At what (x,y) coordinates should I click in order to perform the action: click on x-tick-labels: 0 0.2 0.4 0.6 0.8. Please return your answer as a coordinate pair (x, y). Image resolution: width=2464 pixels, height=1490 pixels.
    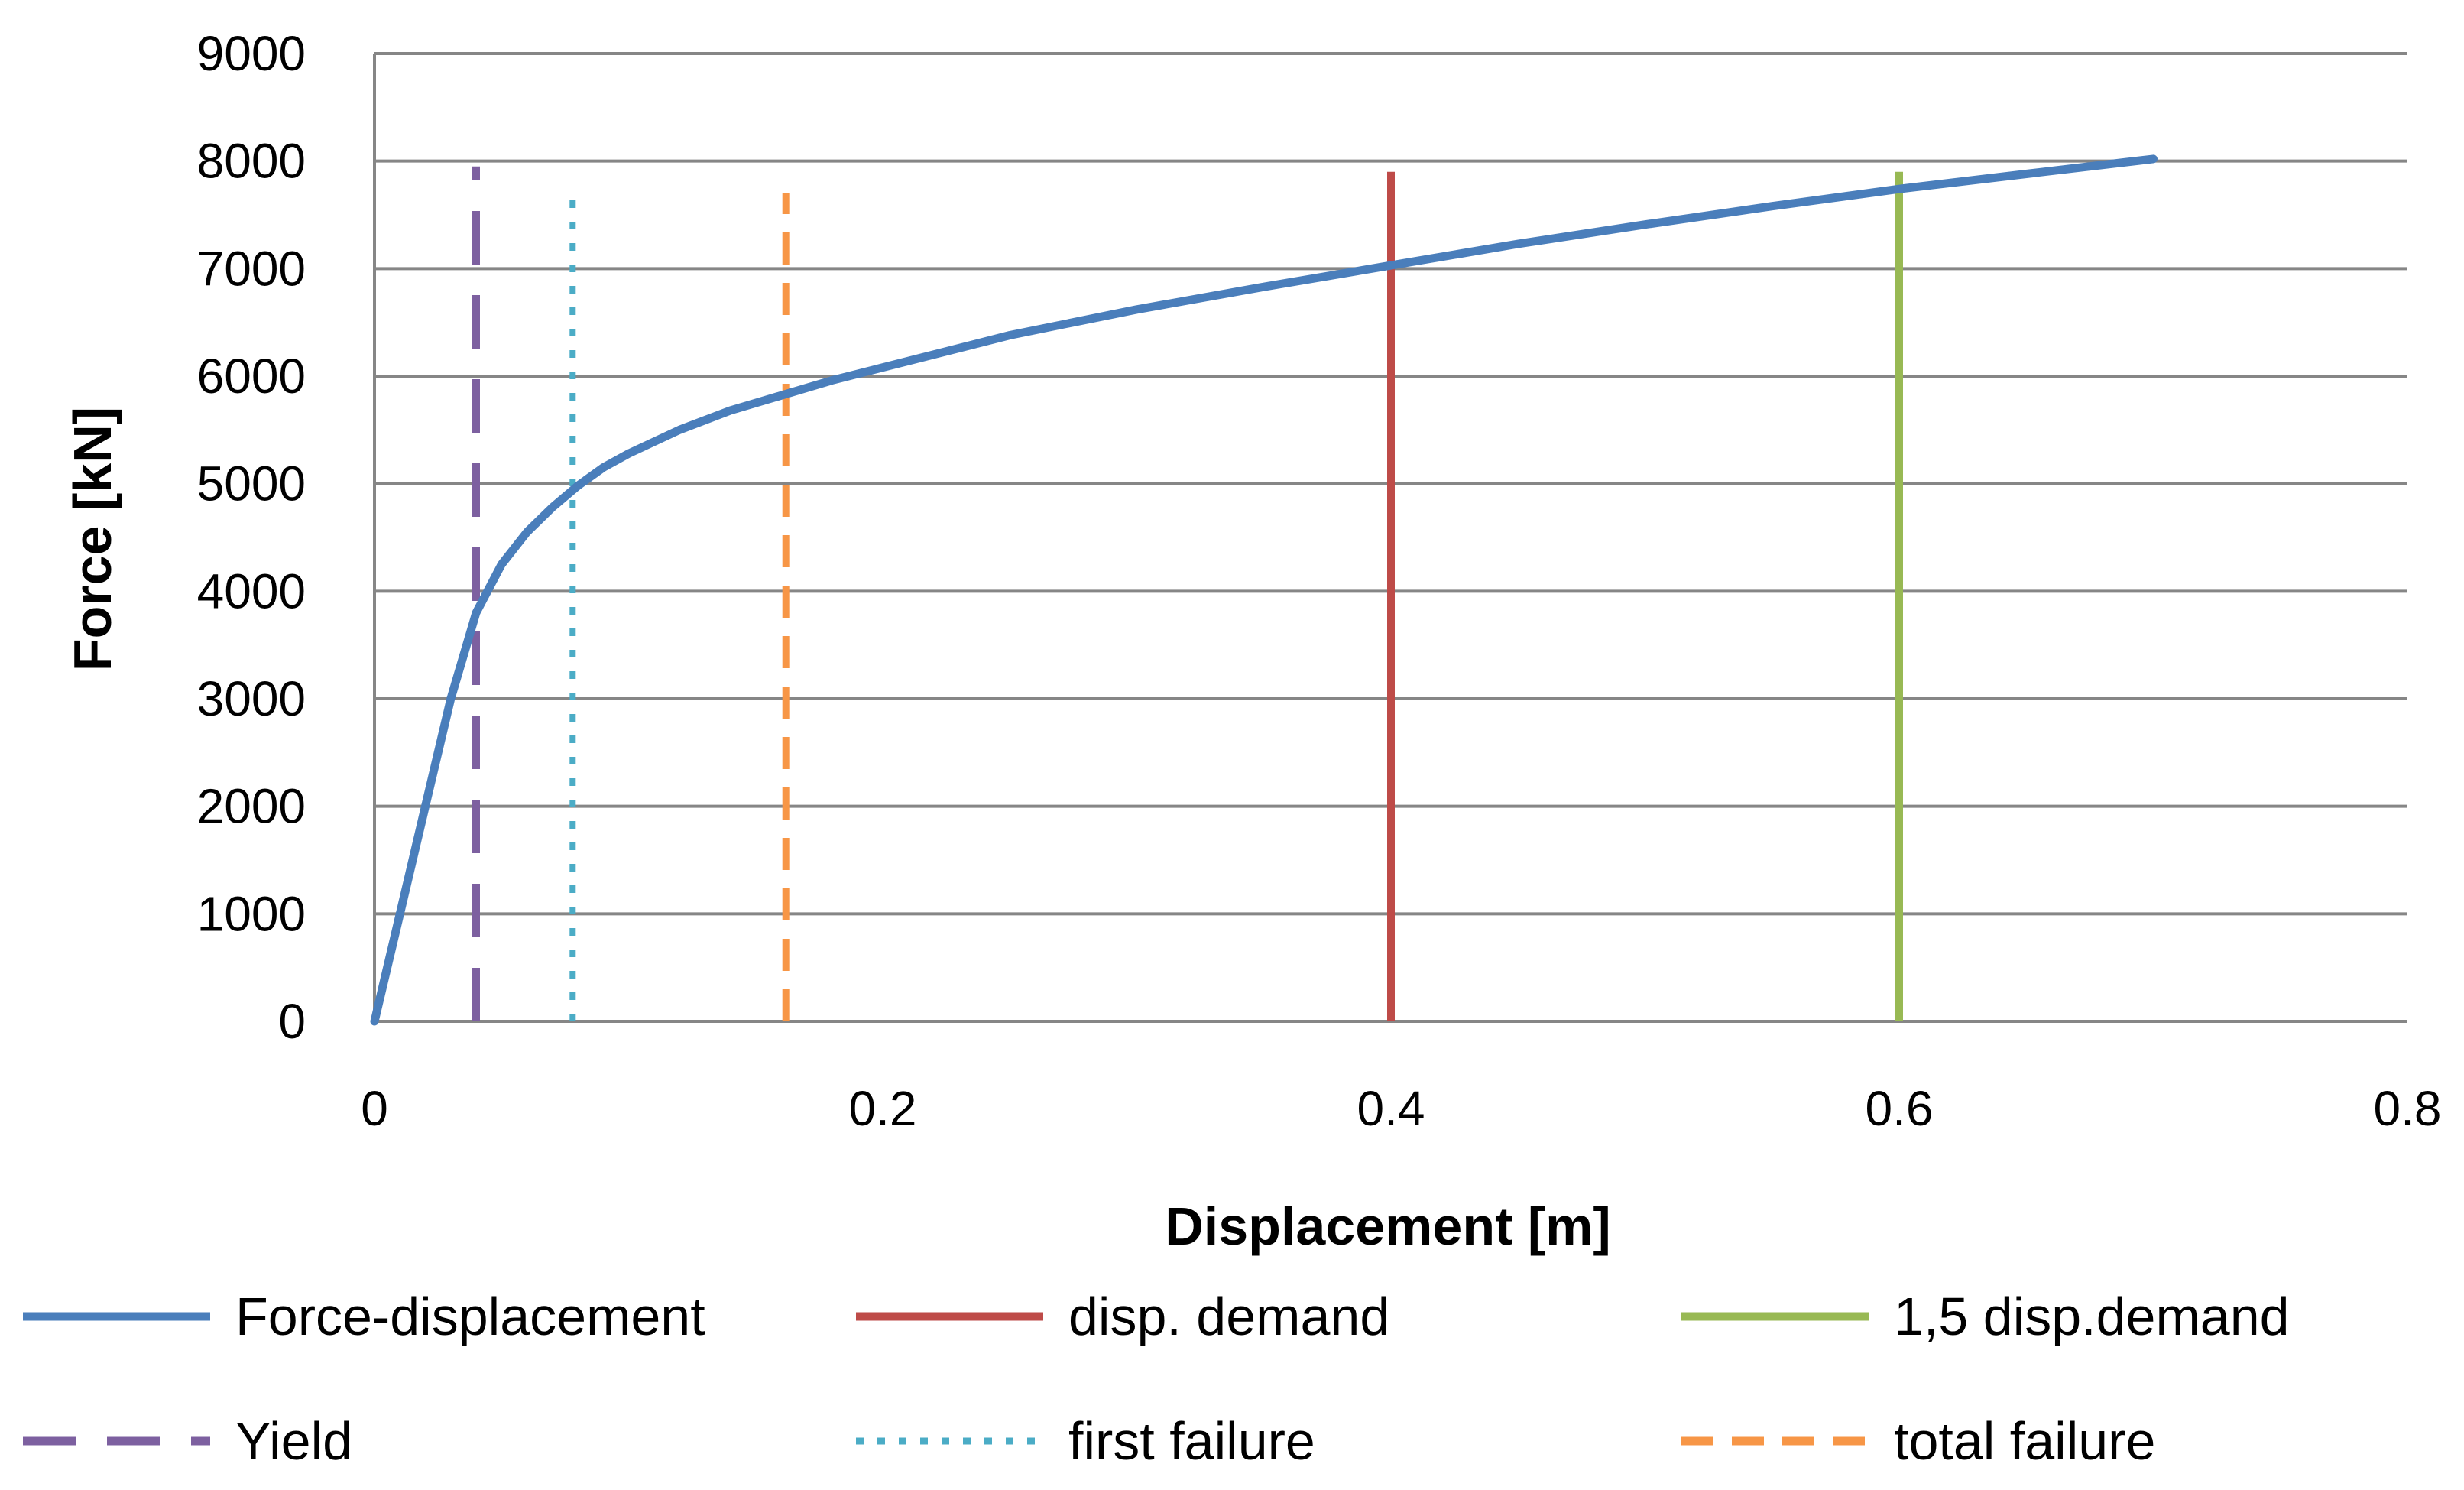
    Looking at the image, I should click on (1401, 1108).